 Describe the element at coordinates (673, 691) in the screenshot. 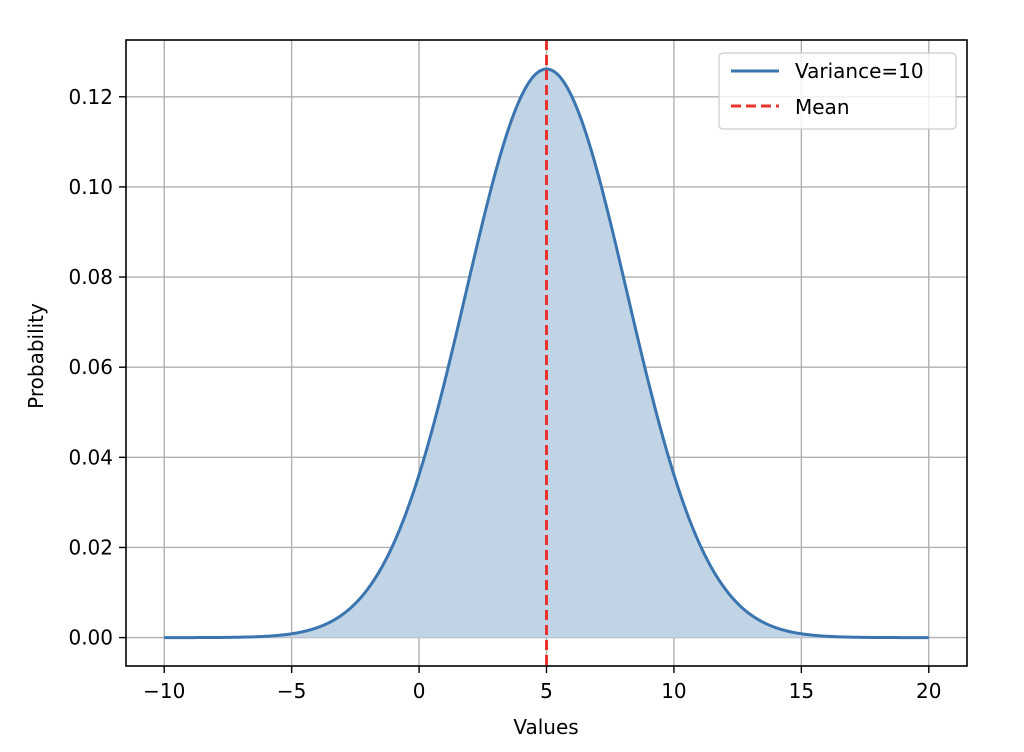

I see `x-tick-label: 10` at that location.